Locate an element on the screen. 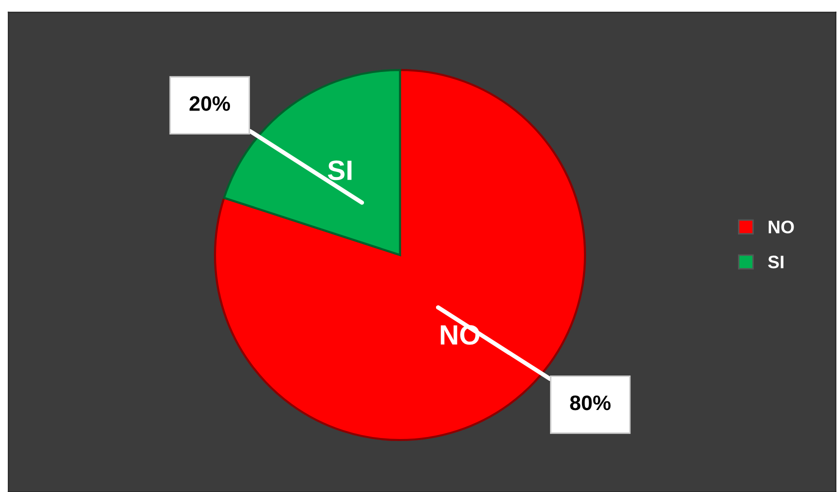 The height and width of the screenshot is (492, 840). data-label: 20% is located at coordinates (210, 103).